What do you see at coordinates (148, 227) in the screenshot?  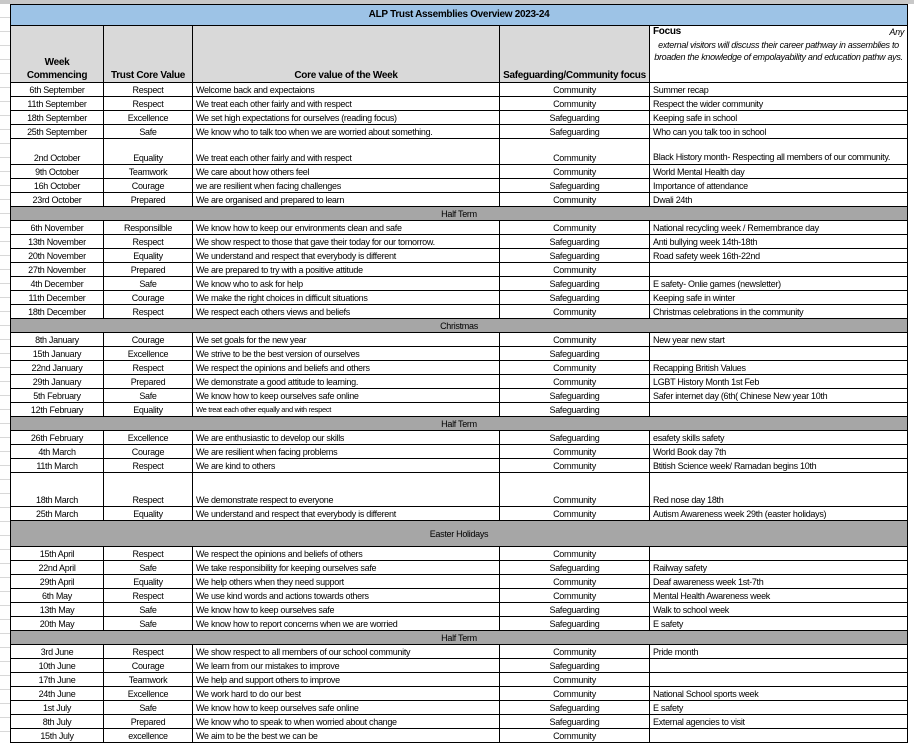 I see `cell-core-value: Responsilble` at bounding box center [148, 227].